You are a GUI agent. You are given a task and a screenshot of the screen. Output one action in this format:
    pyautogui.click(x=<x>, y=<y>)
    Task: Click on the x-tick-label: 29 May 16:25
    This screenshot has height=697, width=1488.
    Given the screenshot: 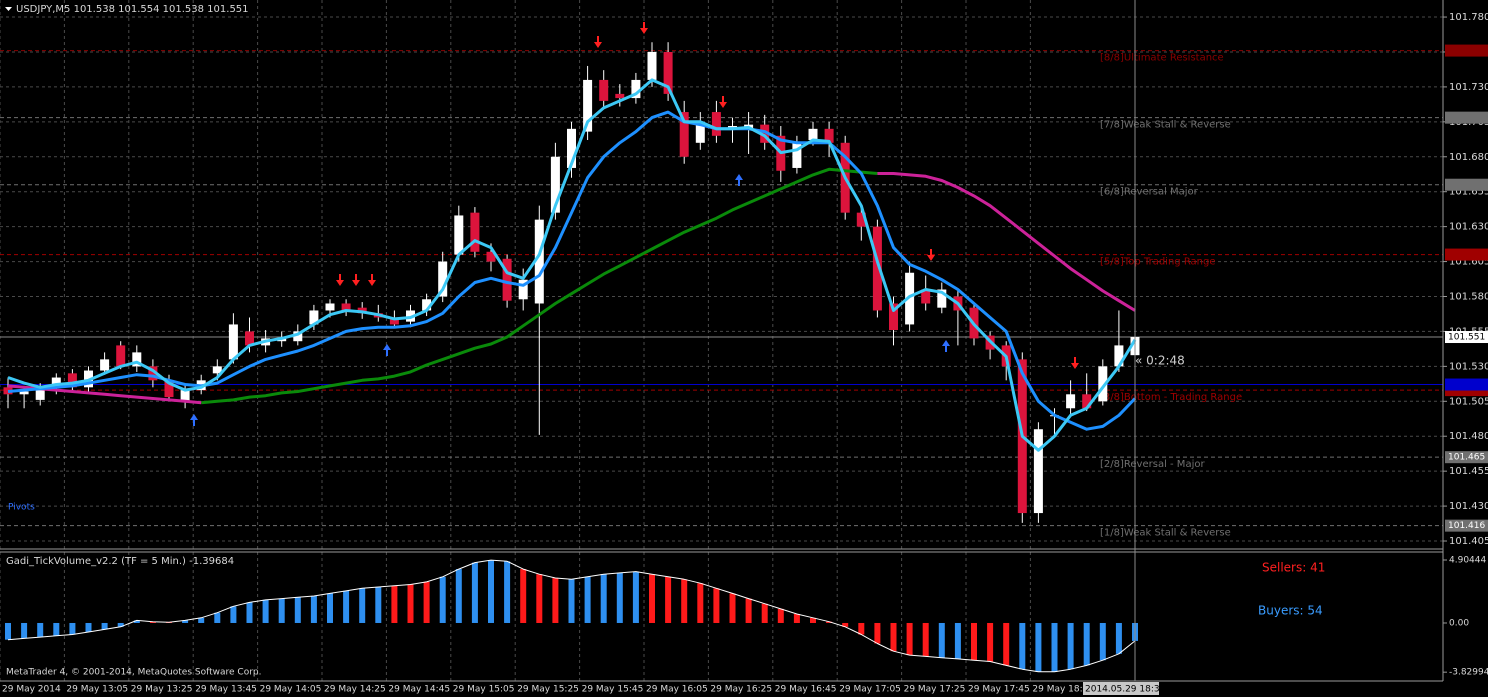 What is the action you would take?
    pyautogui.click(x=741, y=690)
    